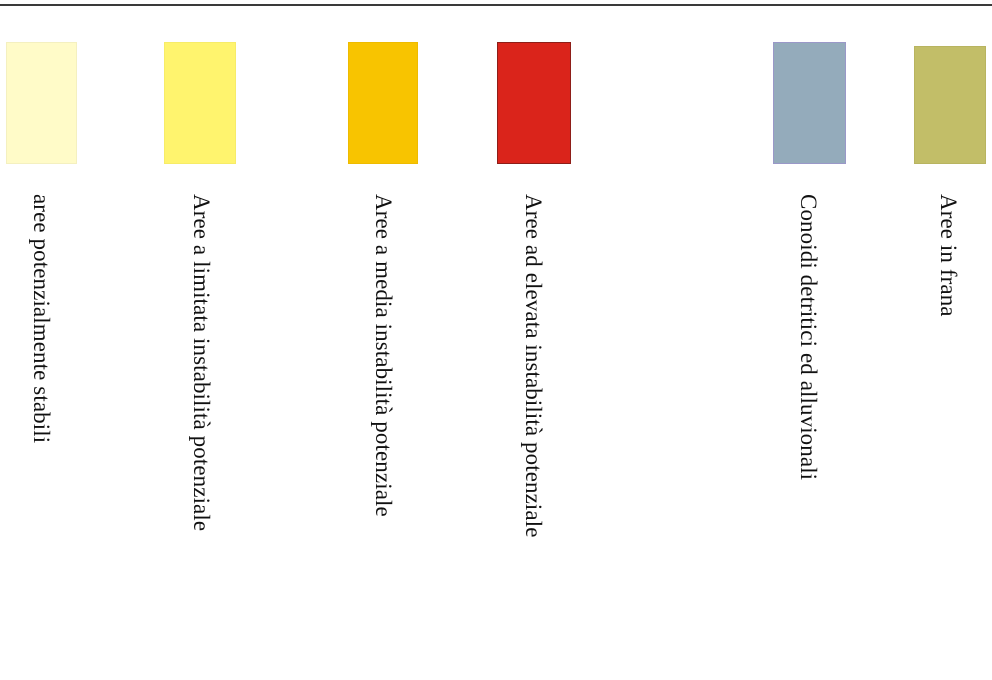  What do you see at coordinates (201, 363) in the screenshot?
I see `legend-label-limited-instability: Aree a limitata instabilità potenziale` at bounding box center [201, 363].